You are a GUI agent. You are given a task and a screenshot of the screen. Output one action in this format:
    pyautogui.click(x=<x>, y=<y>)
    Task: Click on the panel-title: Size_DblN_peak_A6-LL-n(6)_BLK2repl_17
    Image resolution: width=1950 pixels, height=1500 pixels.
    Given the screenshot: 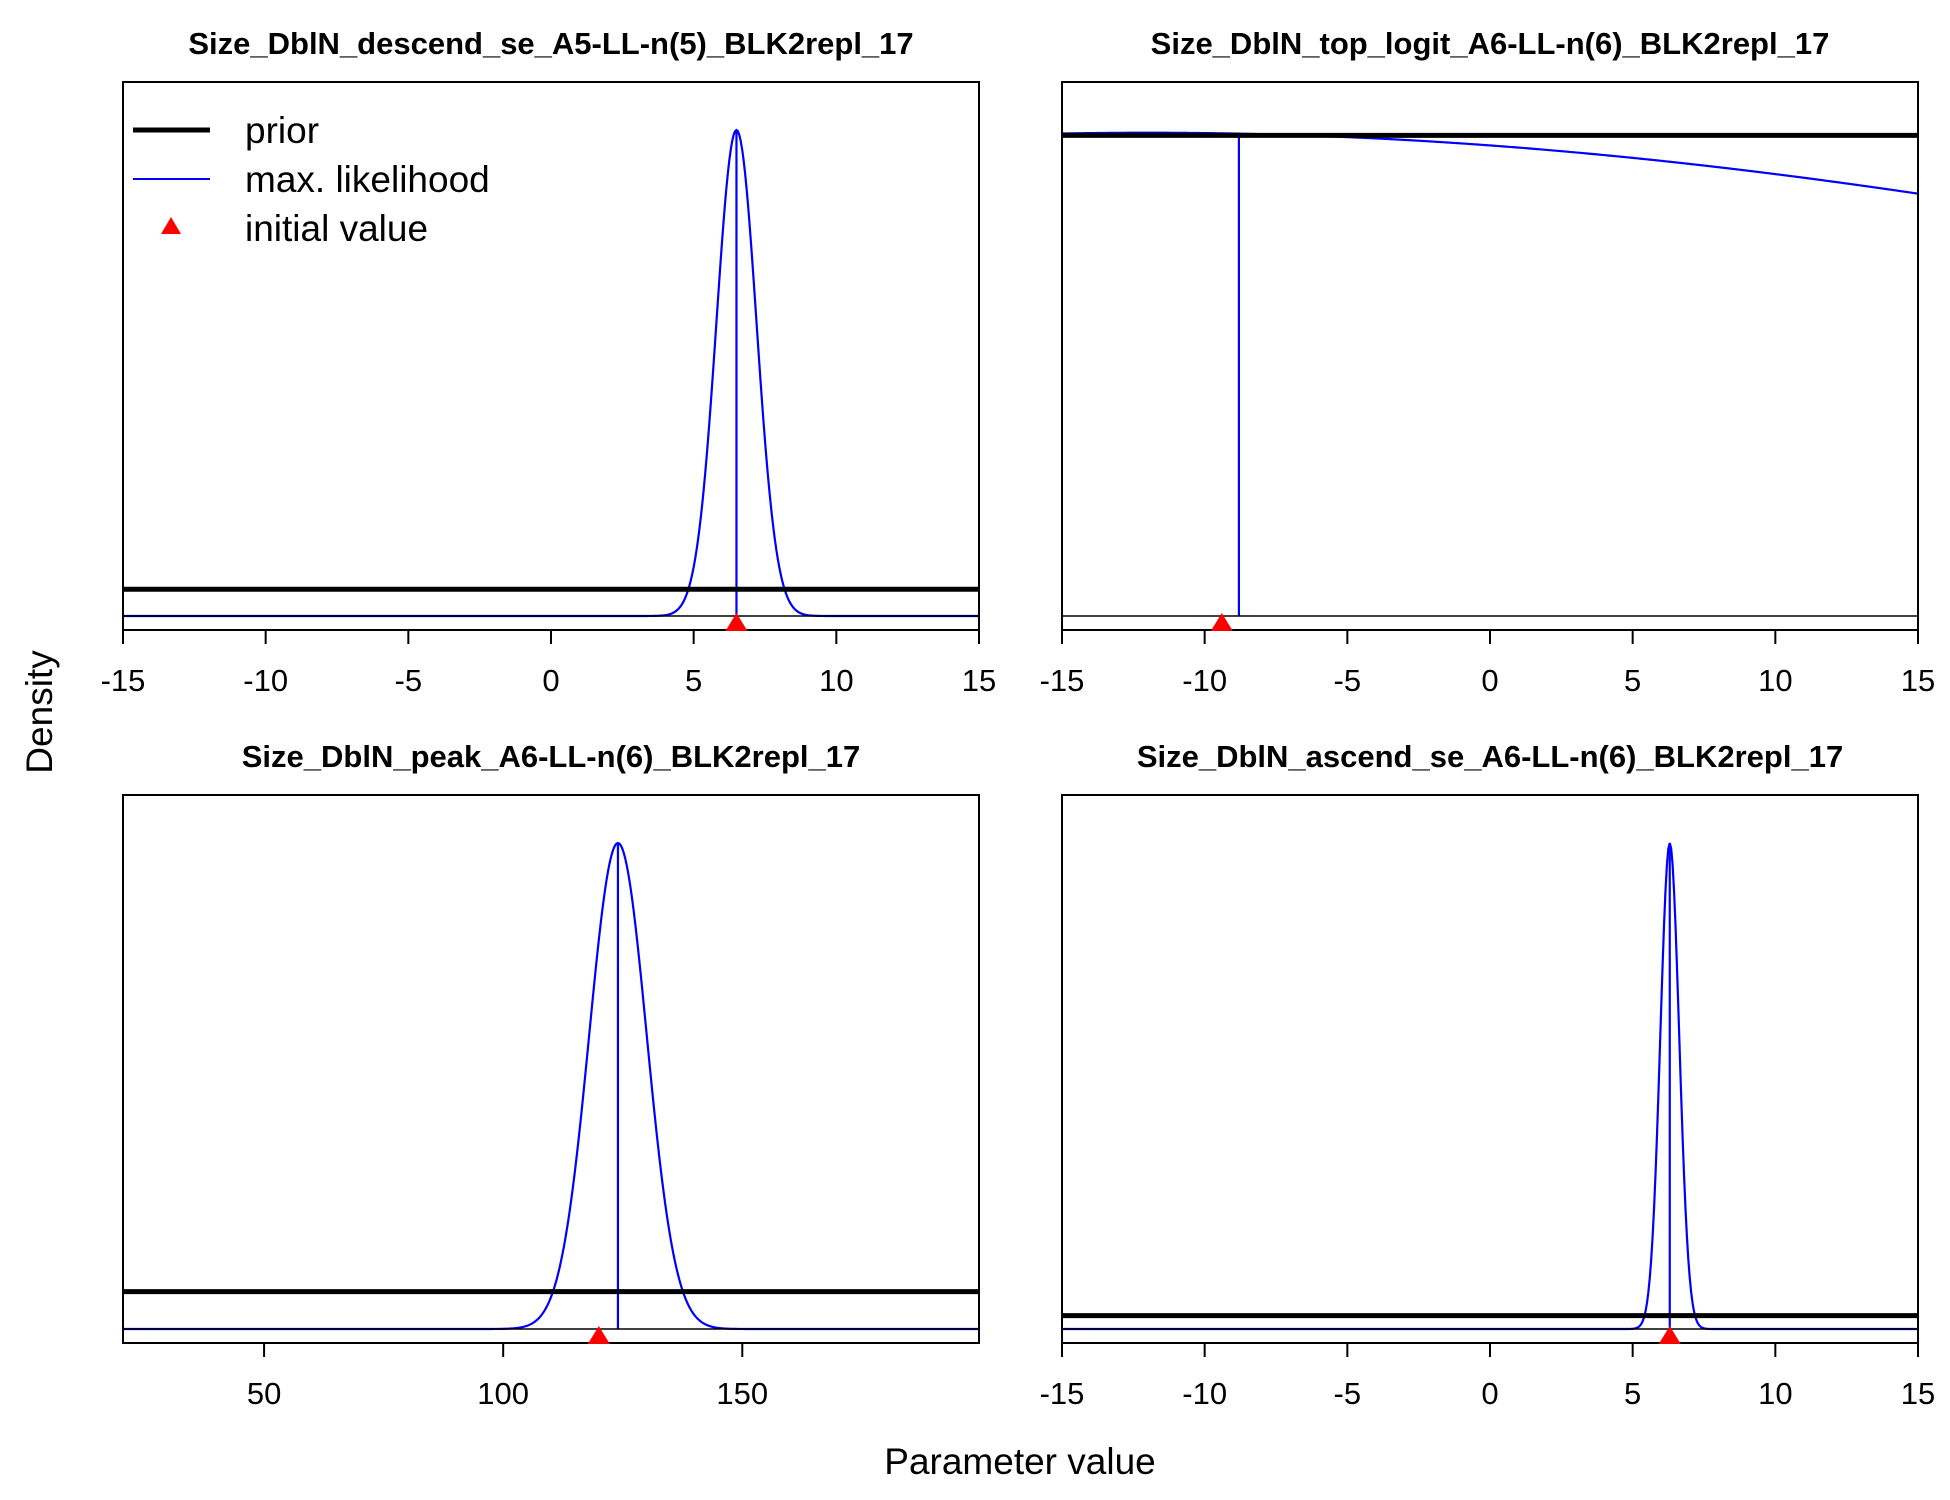 What is the action you would take?
    pyautogui.click(x=551, y=756)
    